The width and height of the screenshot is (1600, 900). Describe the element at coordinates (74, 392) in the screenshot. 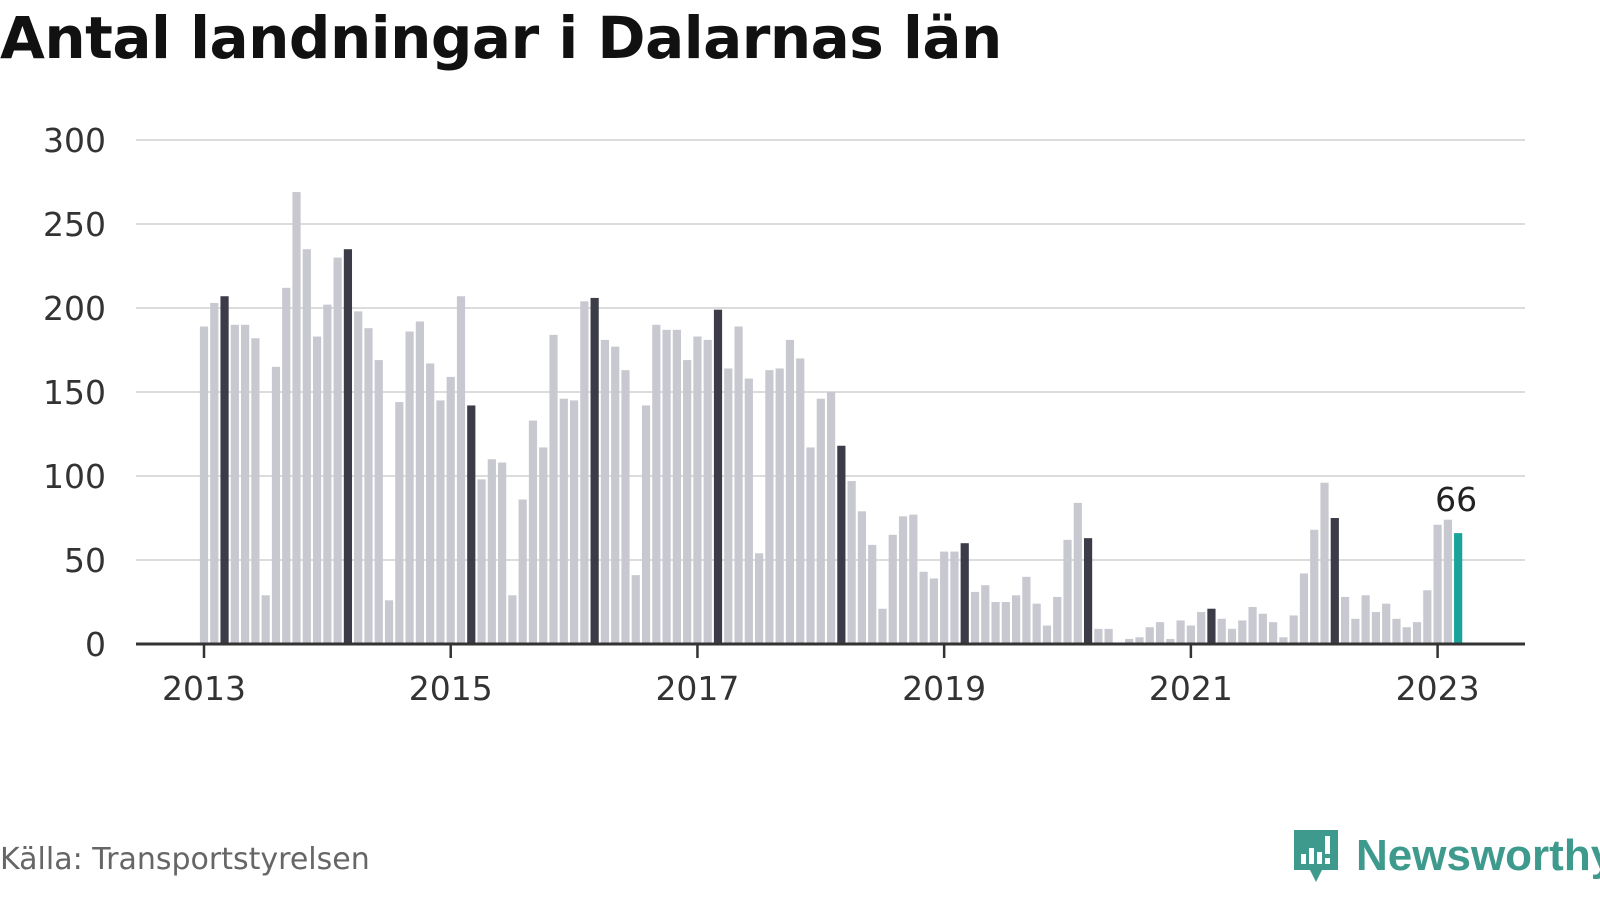

I see `y-tick-label: 150` at that location.